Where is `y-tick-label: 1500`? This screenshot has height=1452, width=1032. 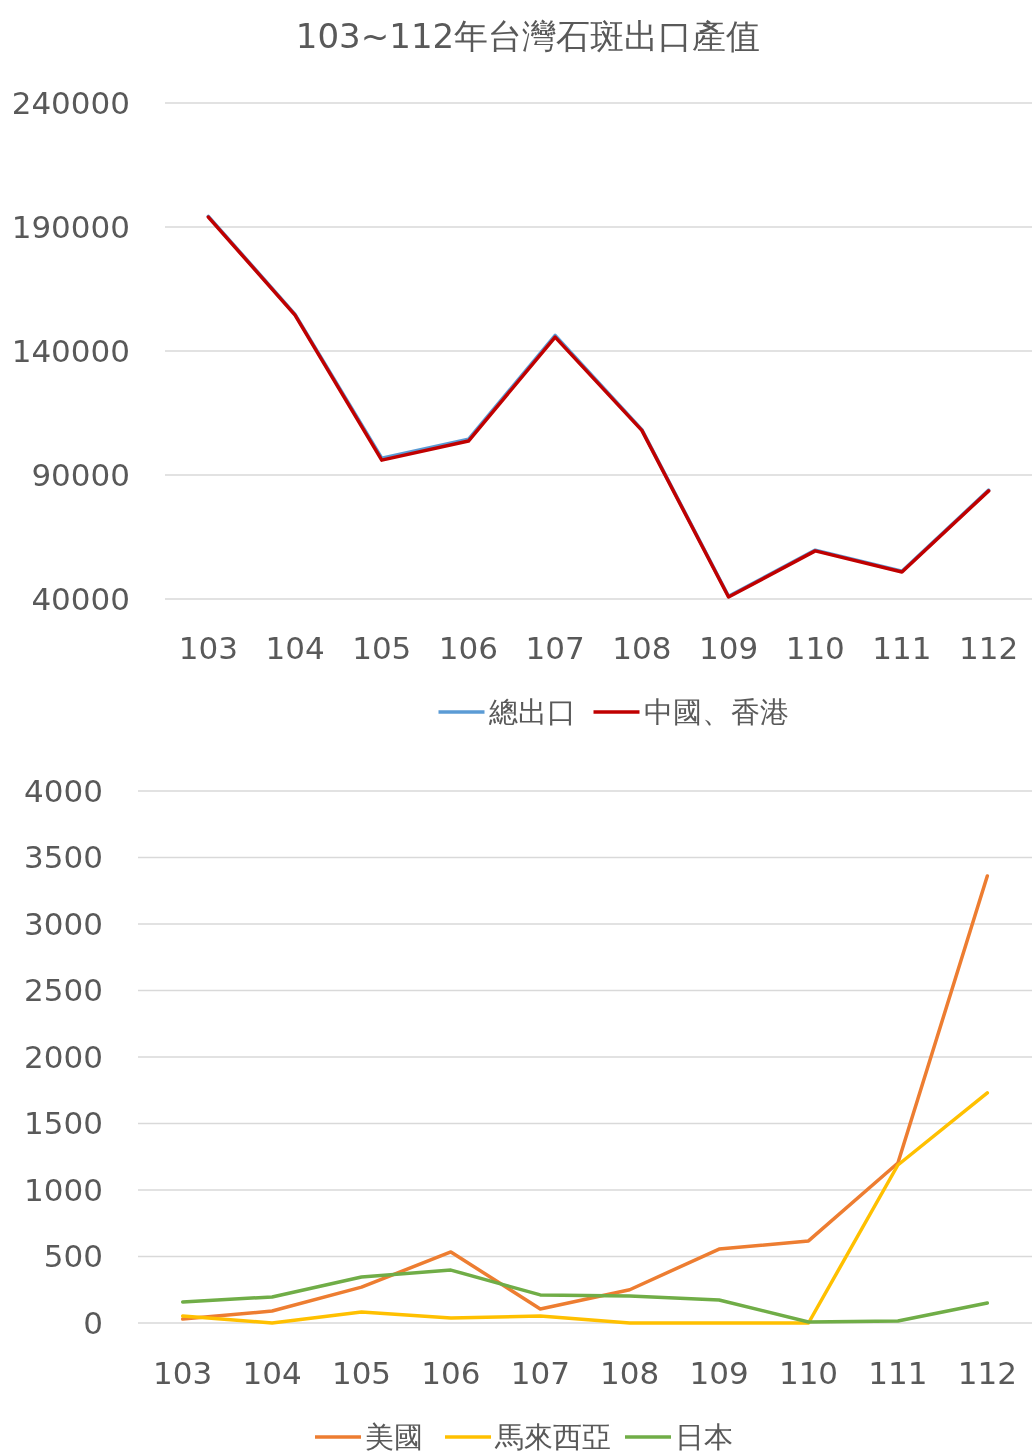 y-tick-label: 1500 is located at coordinates (63, 1123).